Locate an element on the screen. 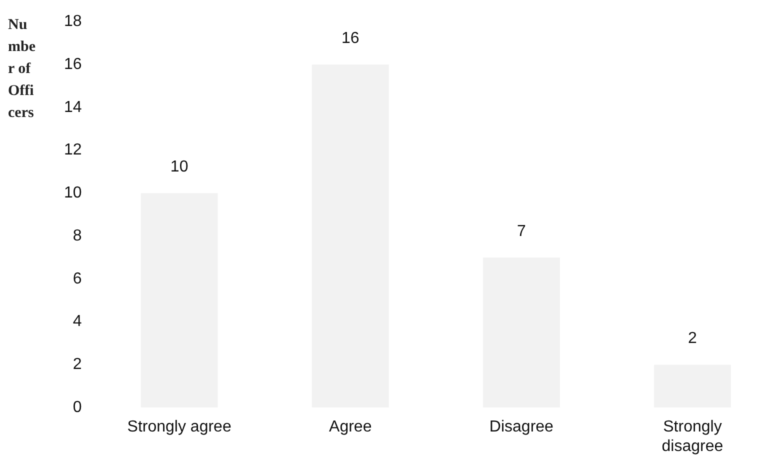 Image resolution: width=782 pixels, height=466 pixels. data-label: 2 is located at coordinates (693, 339).